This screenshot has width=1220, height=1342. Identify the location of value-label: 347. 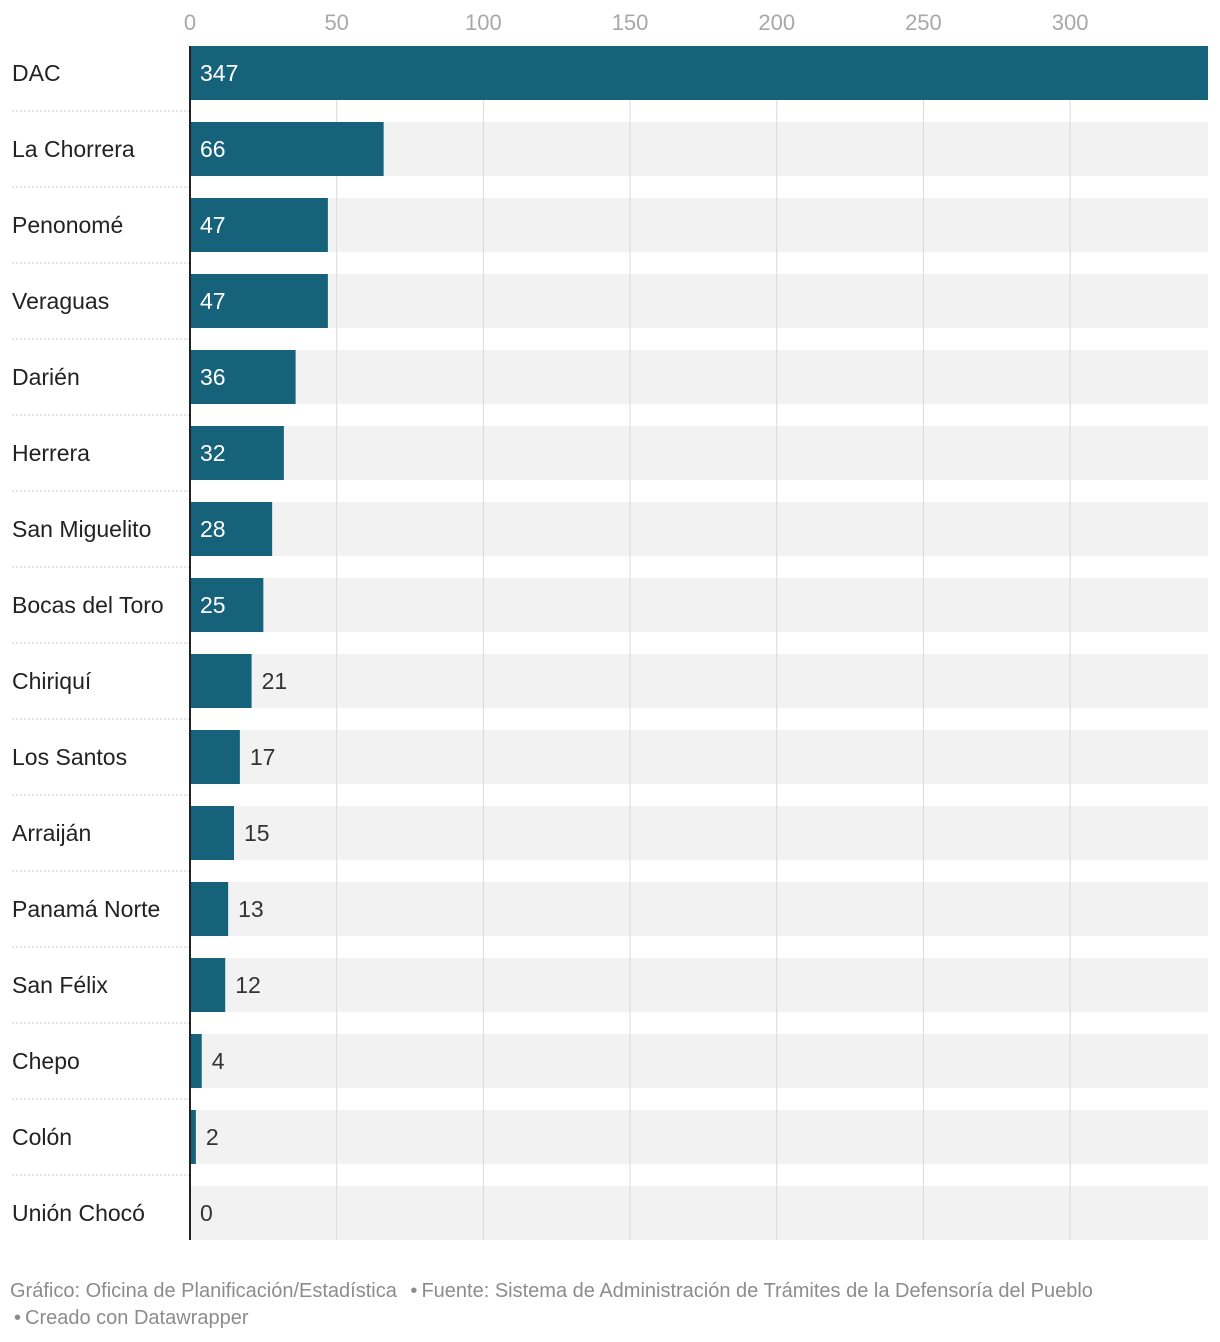
(219, 73).